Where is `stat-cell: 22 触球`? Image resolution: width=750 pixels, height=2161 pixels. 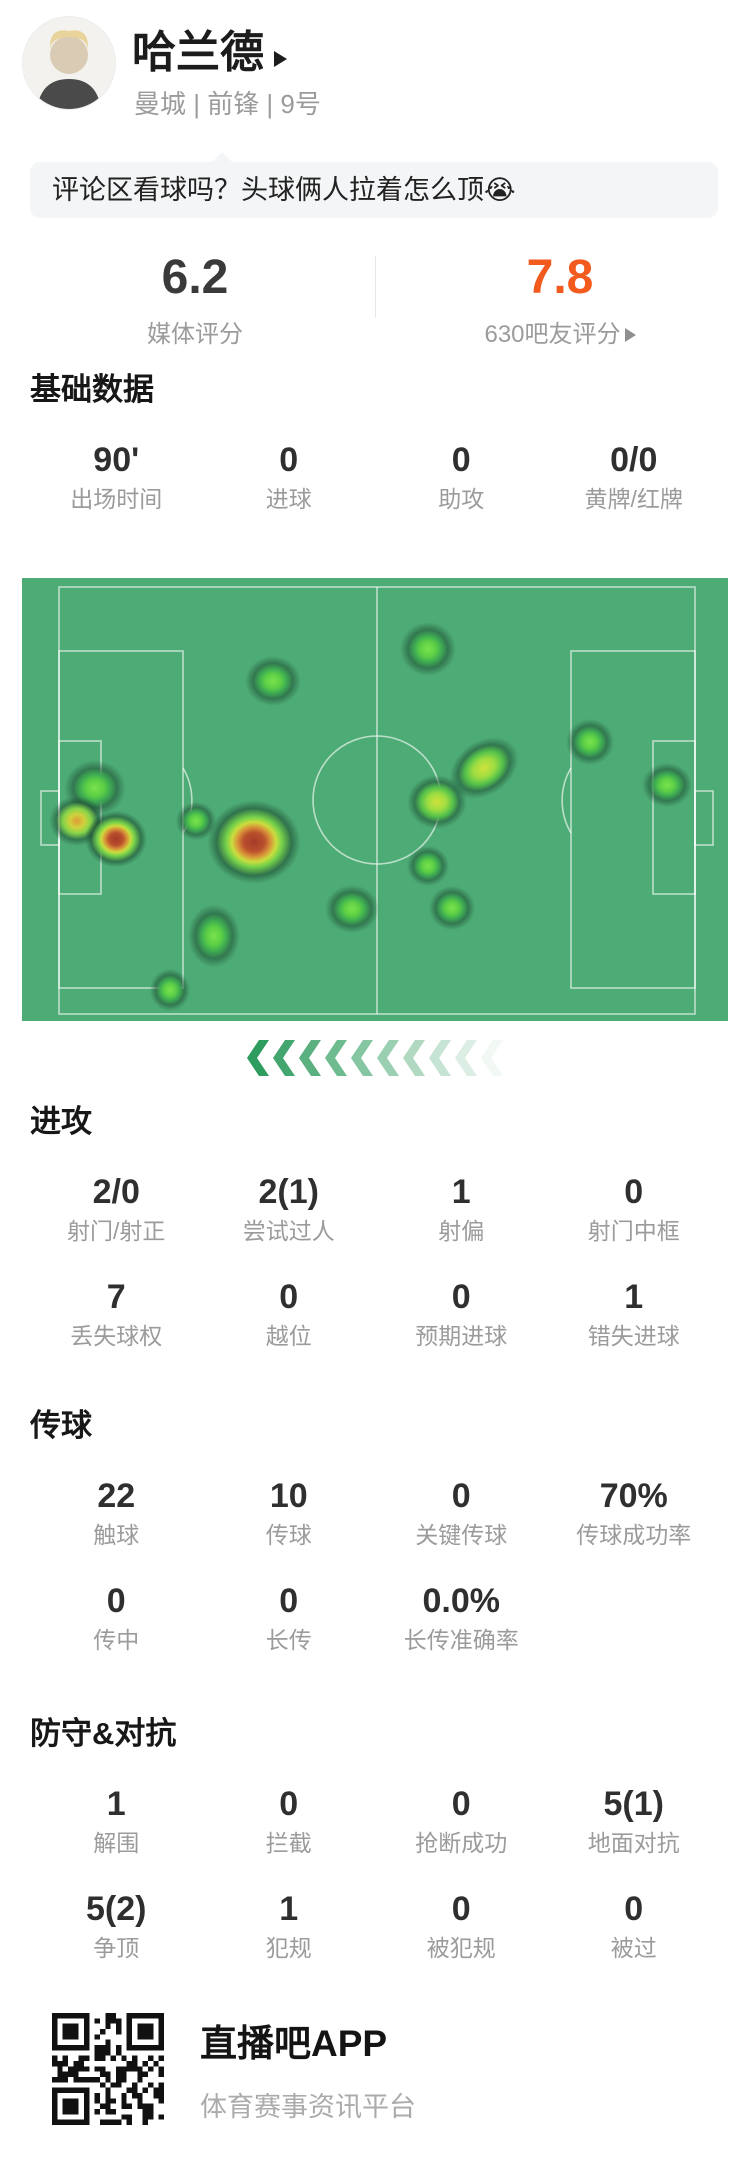
stat-cell: 22 触球 is located at coordinates (116, 1513).